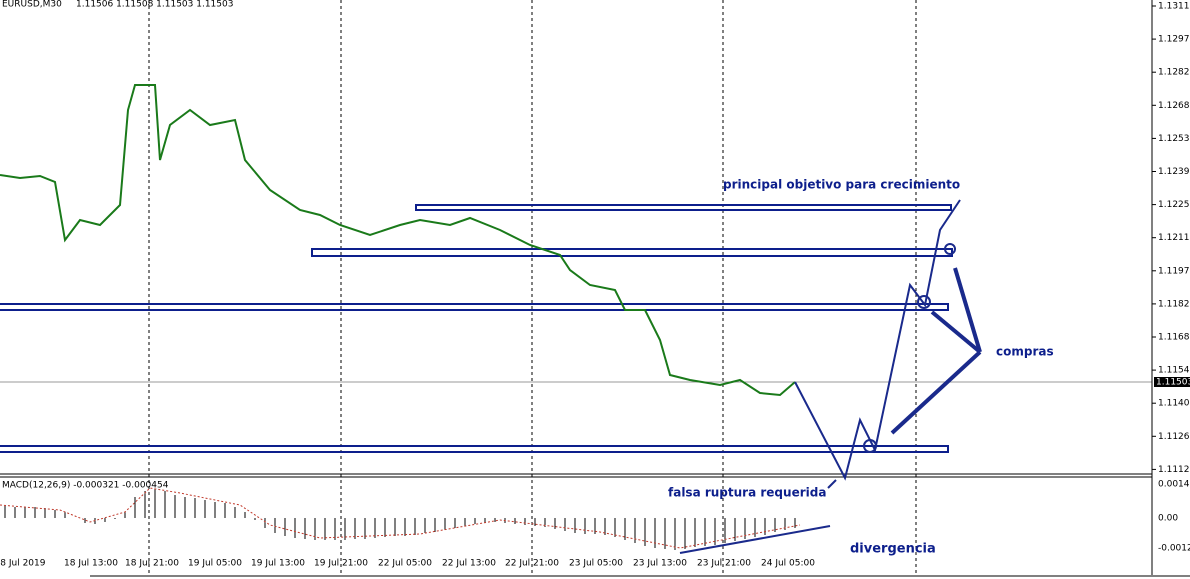 The width and height of the screenshot is (1190, 579). I want to click on price-label: 1.13110, so click(1174, 7).